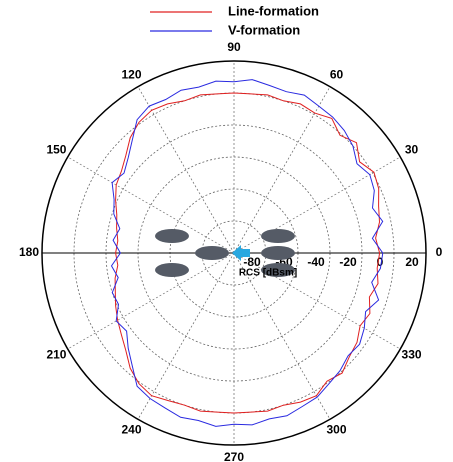  Describe the element at coordinates (412, 355) in the screenshot. I see `theta-tick-label: 330` at that location.